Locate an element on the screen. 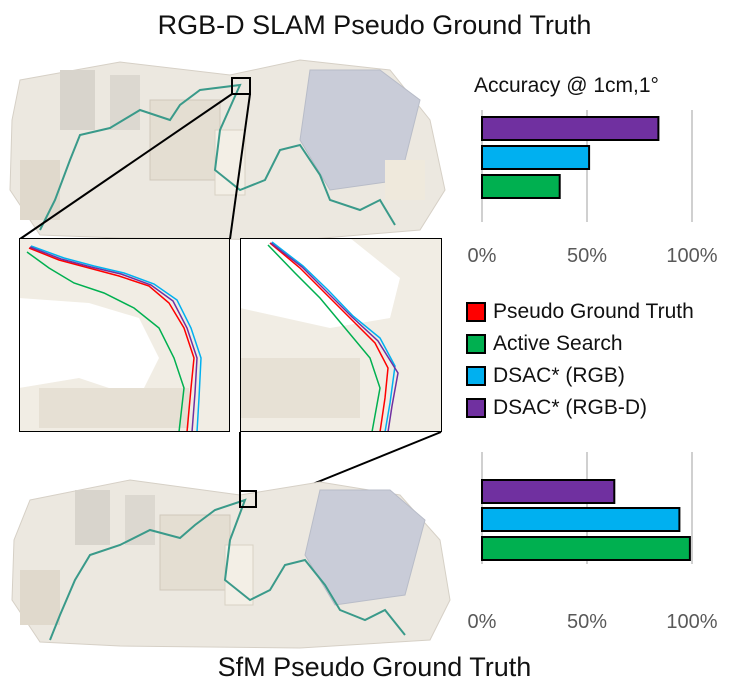 The height and width of the screenshot is (697, 749). scene-bottom-room is located at coordinates (231, 564).